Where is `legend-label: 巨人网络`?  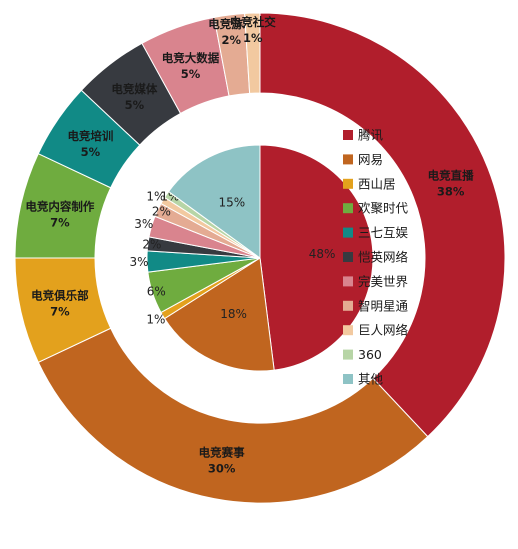 legend-label: 巨人网络 is located at coordinates (383, 330).